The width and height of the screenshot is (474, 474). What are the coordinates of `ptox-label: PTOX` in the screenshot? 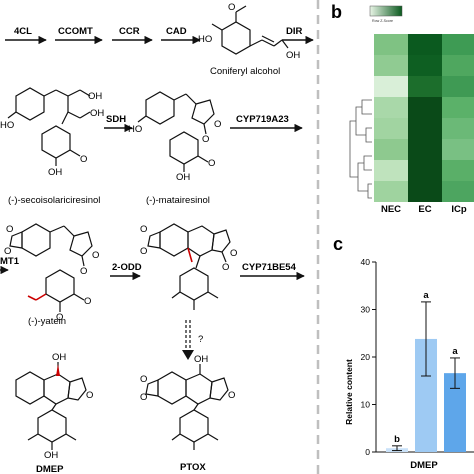 It's located at (193, 467).